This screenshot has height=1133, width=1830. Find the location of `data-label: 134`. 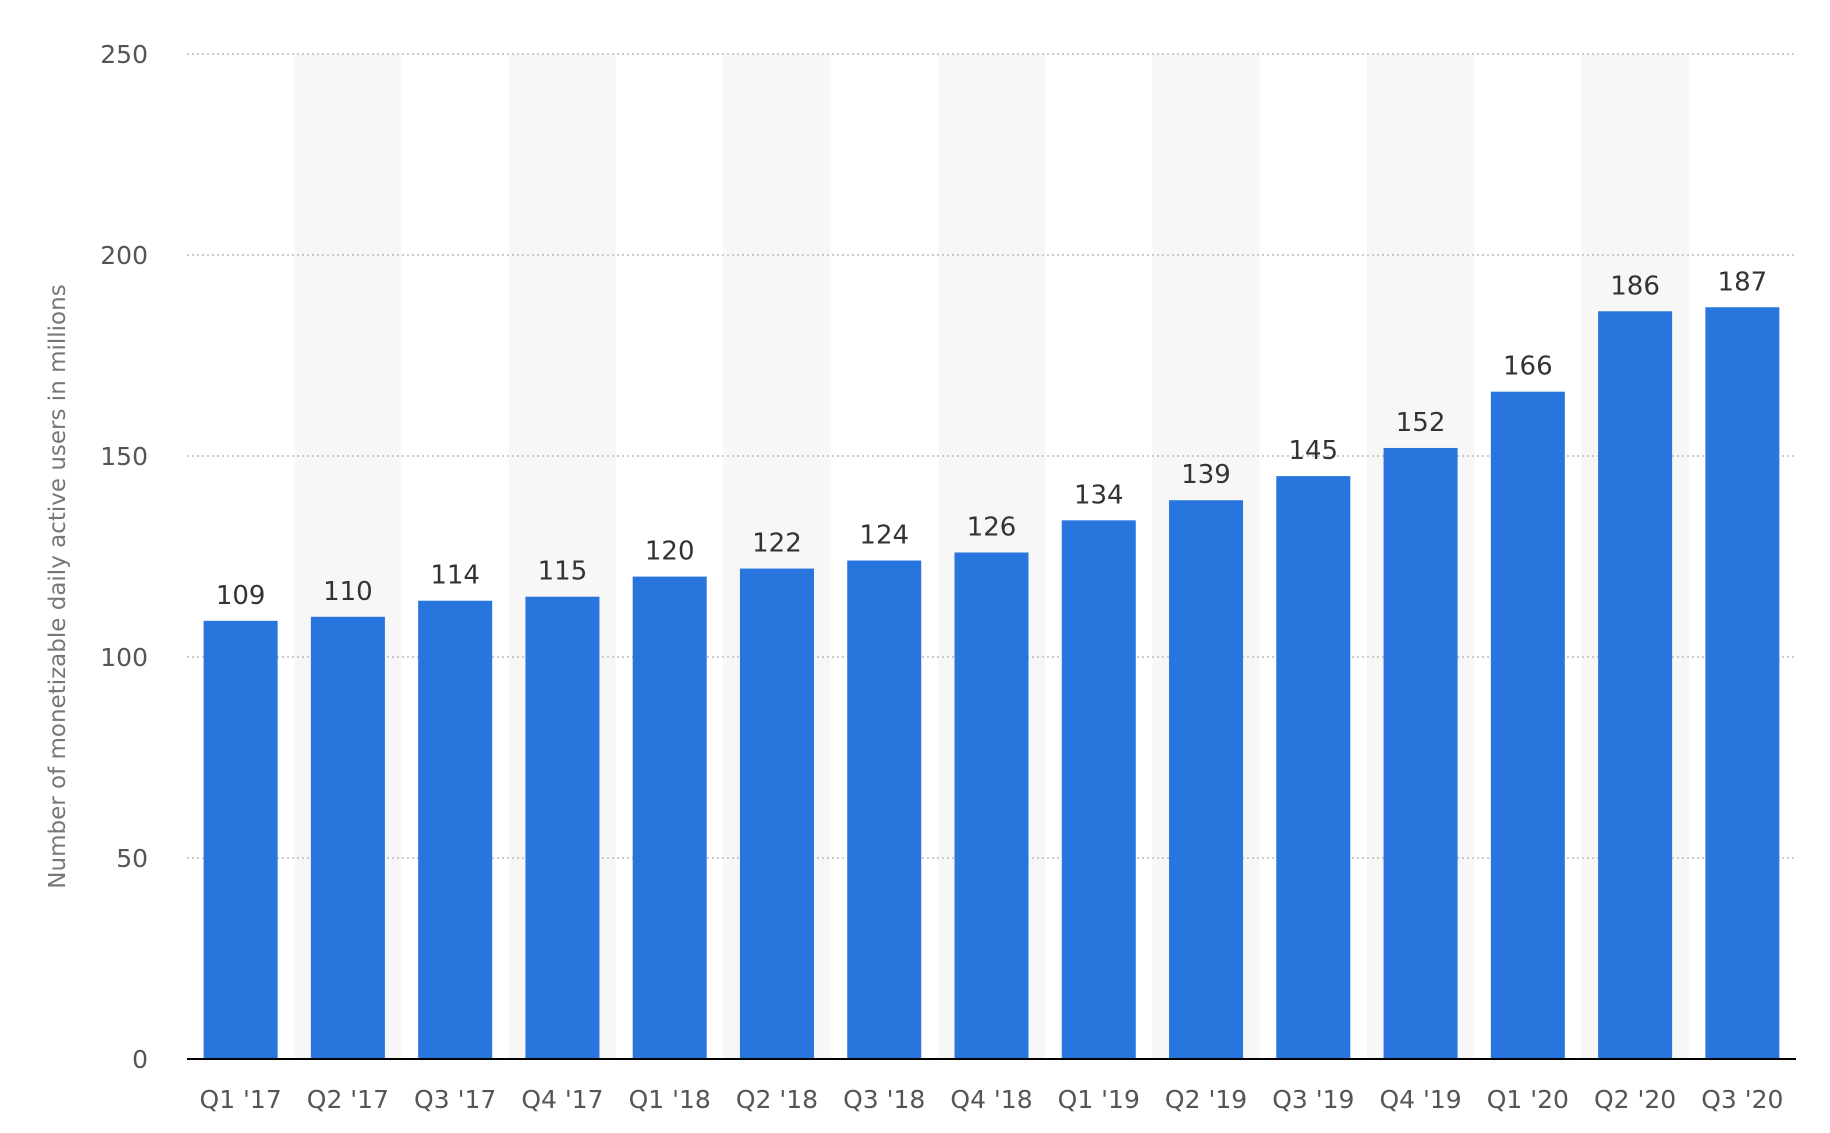

data-label: 134 is located at coordinates (1099, 495).